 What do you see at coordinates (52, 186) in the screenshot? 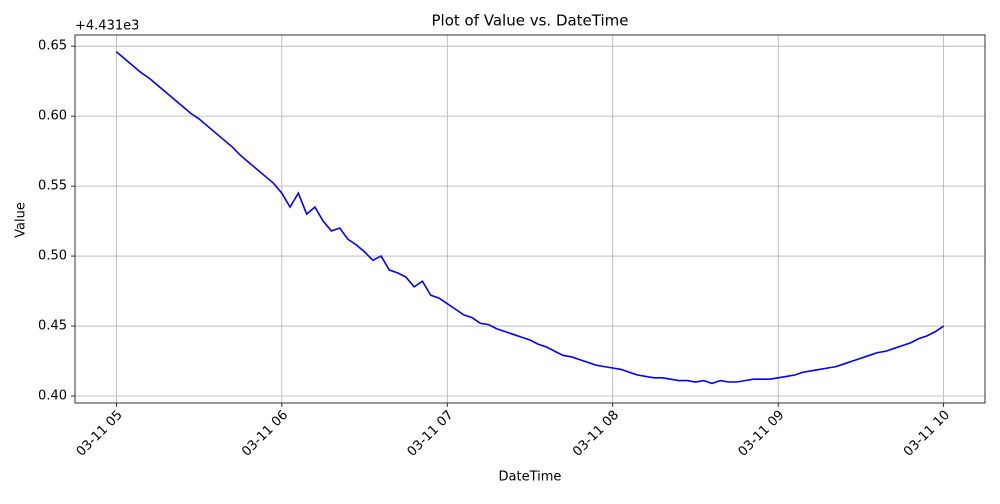
I see `y-tick-label: 0.55` at bounding box center [52, 186].